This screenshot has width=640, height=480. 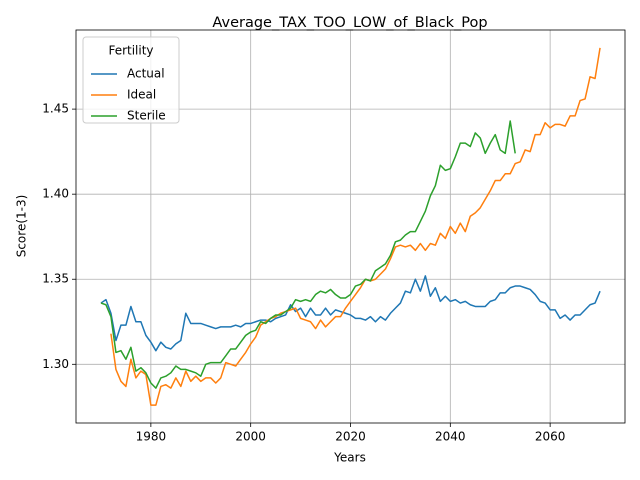 I want to click on x-tick-label: 2060, so click(x=550, y=437).